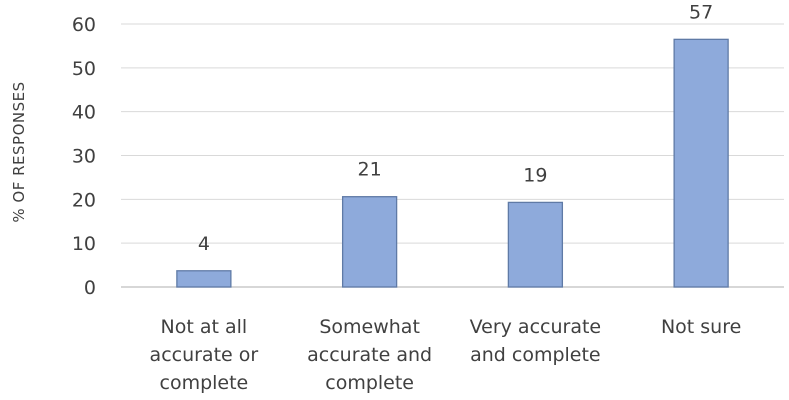 The image size is (789, 400). I want to click on category-label: and complete, so click(535, 355).